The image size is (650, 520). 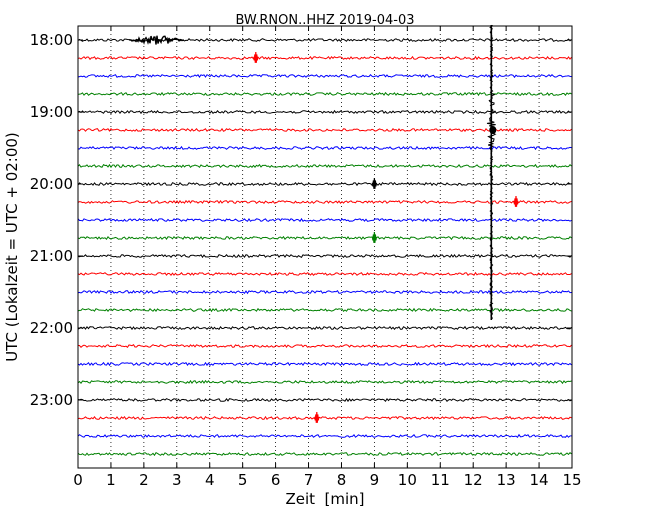 I want to click on trace-1945, so click(x=324, y=166).